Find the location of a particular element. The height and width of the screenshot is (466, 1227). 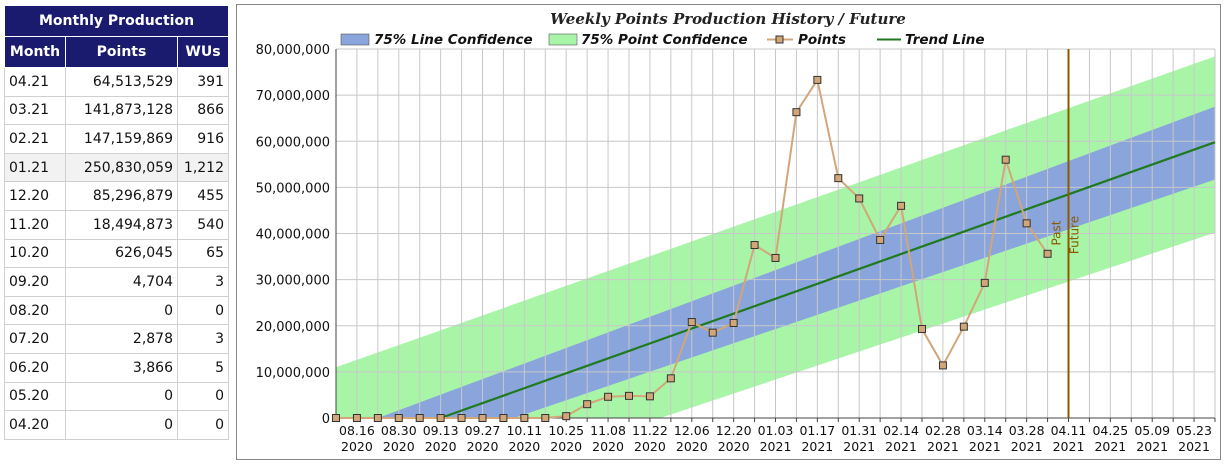

table-row: 03.21 141,873,128 866 is located at coordinates (116, 110).